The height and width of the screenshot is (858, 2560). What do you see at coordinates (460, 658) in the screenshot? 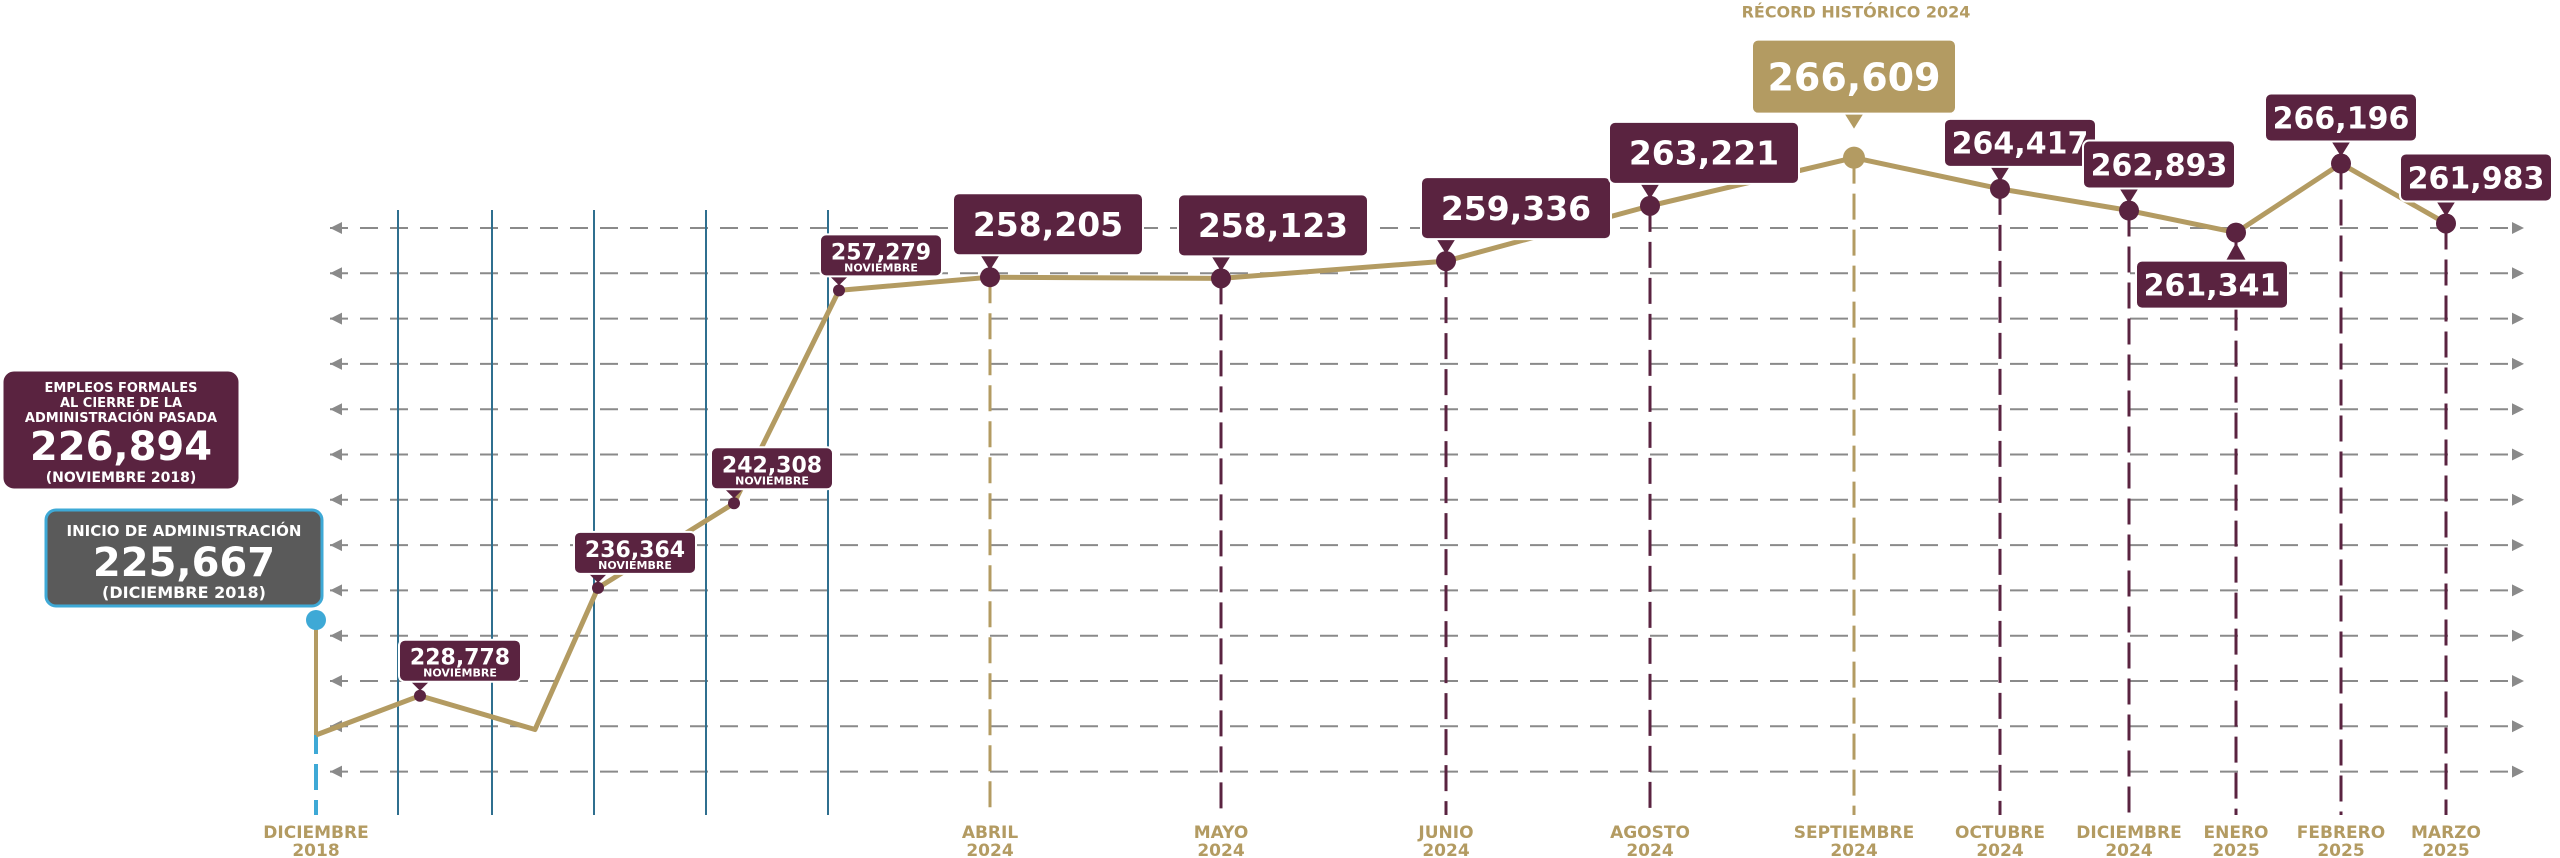
I see `data-label-value: 228,778` at bounding box center [460, 658].